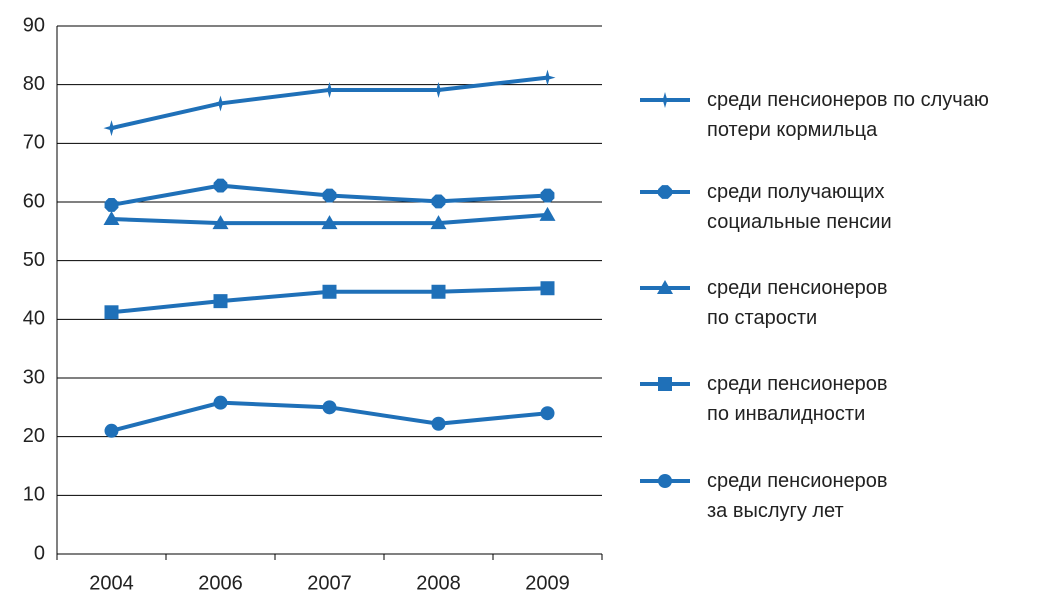 The image size is (1053, 594). Describe the element at coordinates (34, 495) in the screenshot. I see `y-tick-label: 10` at that location.